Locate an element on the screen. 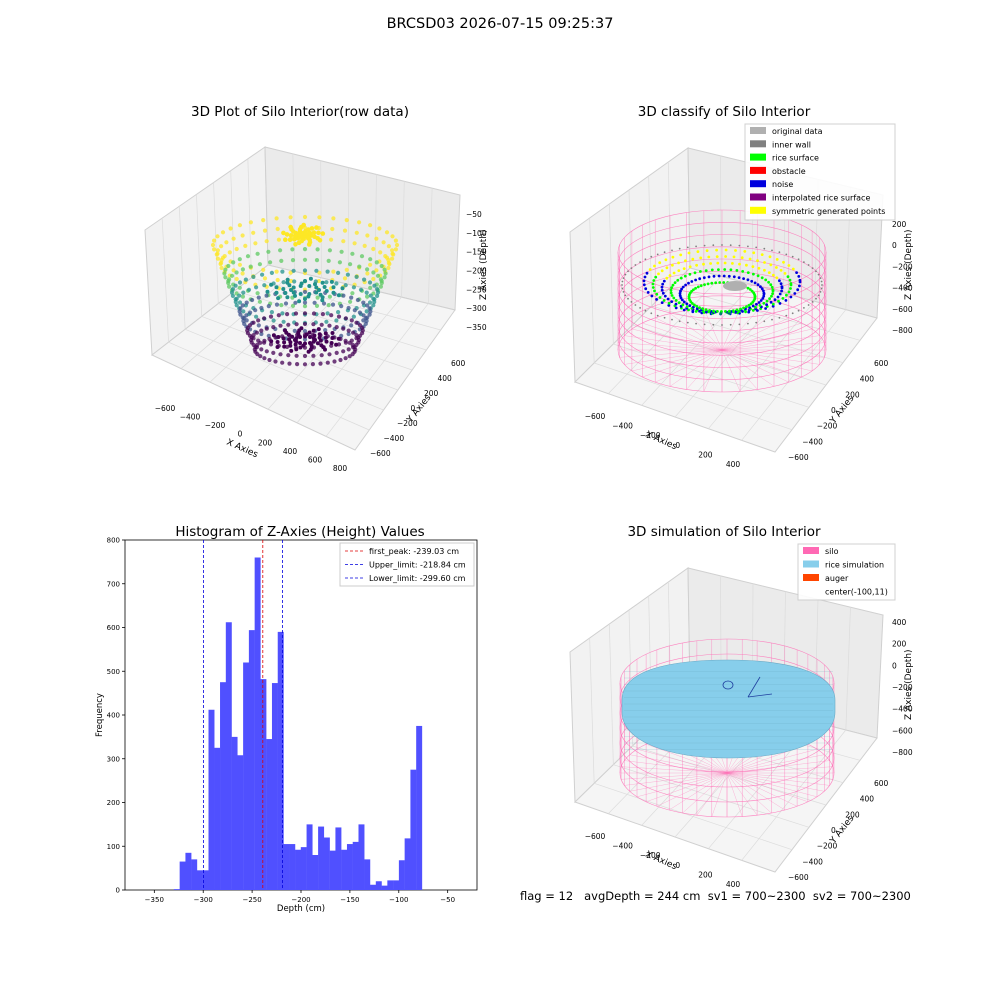  classify-legend-label: symmetric generated points is located at coordinates (828, 211).